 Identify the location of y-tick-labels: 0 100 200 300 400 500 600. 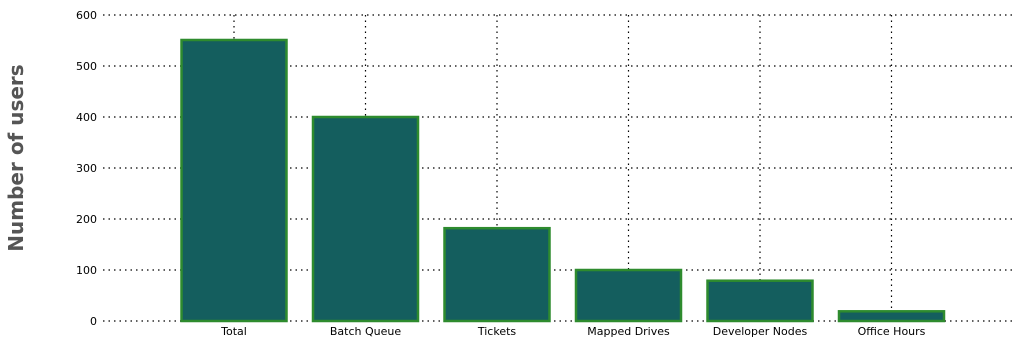
(86, 168).